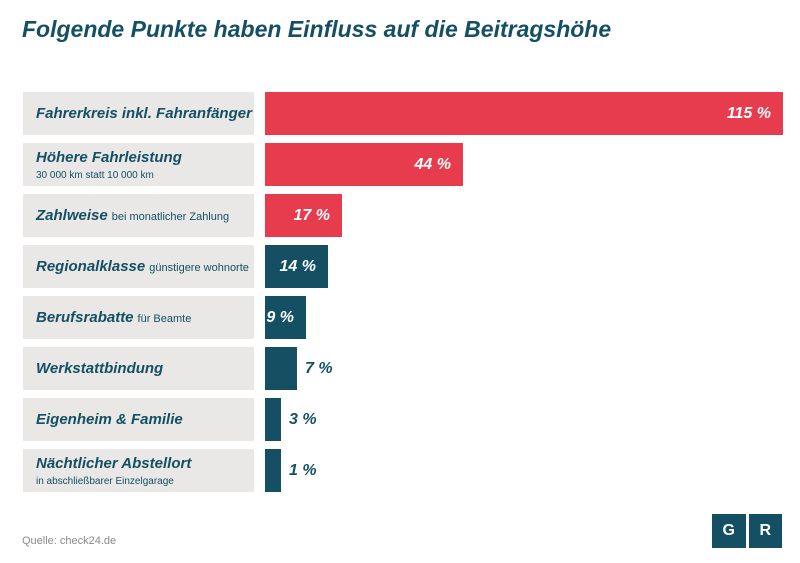 The image size is (800, 563). What do you see at coordinates (765, 531) in the screenshot?
I see `logo-letter-r: R` at bounding box center [765, 531].